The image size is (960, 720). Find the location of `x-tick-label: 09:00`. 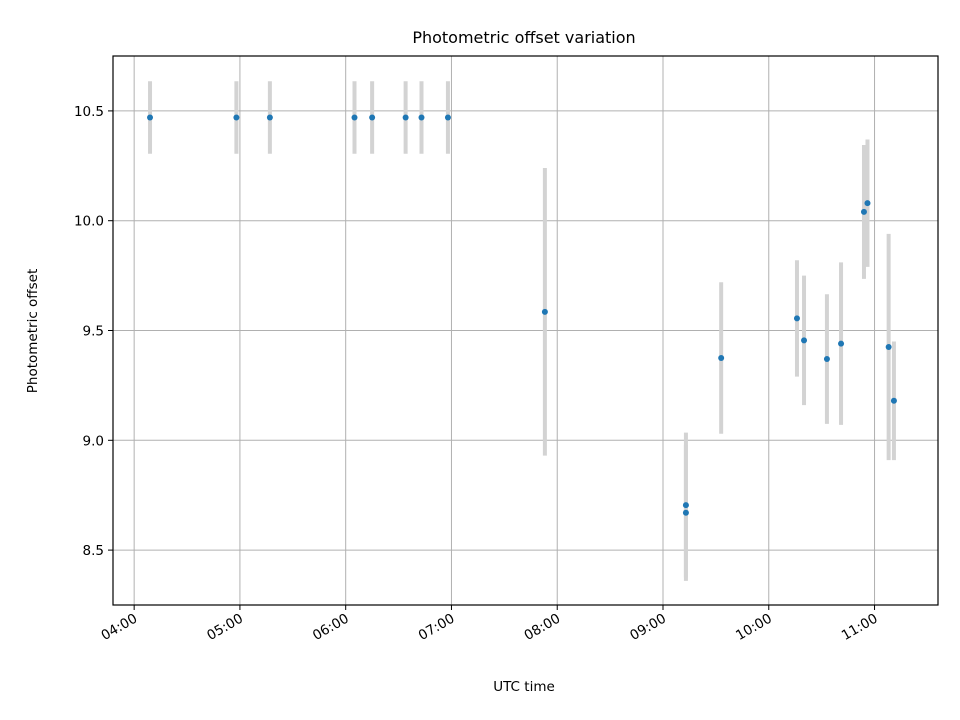

x-tick-label: 09:00 is located at coordinates (648, 627).